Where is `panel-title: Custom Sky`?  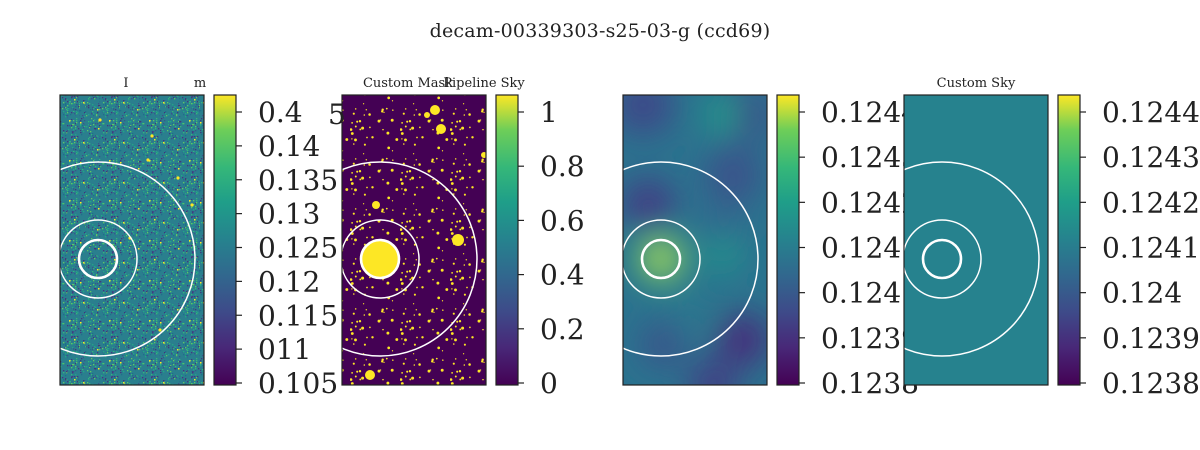 panel-title: Custom Sky is located at coordinates (976, 83).